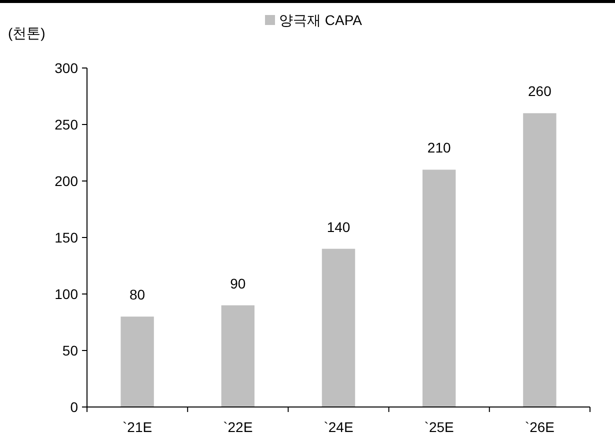  I want to click on y-tick-label: 50, so click(70, 350).